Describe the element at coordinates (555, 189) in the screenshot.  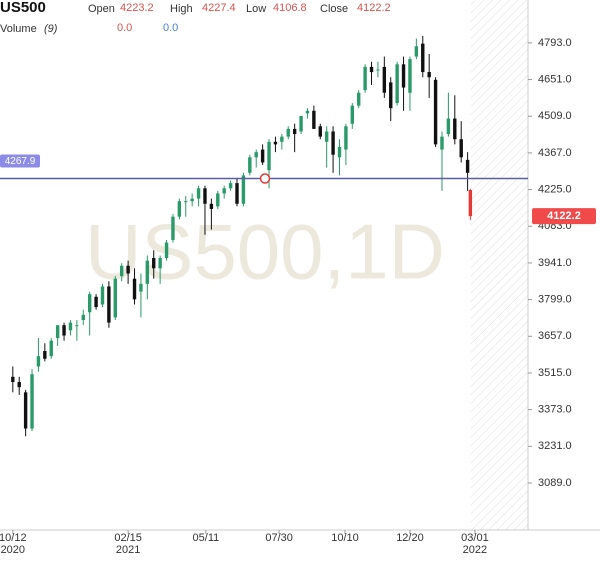
I see `y-tick-label: 4225.0` at that location.